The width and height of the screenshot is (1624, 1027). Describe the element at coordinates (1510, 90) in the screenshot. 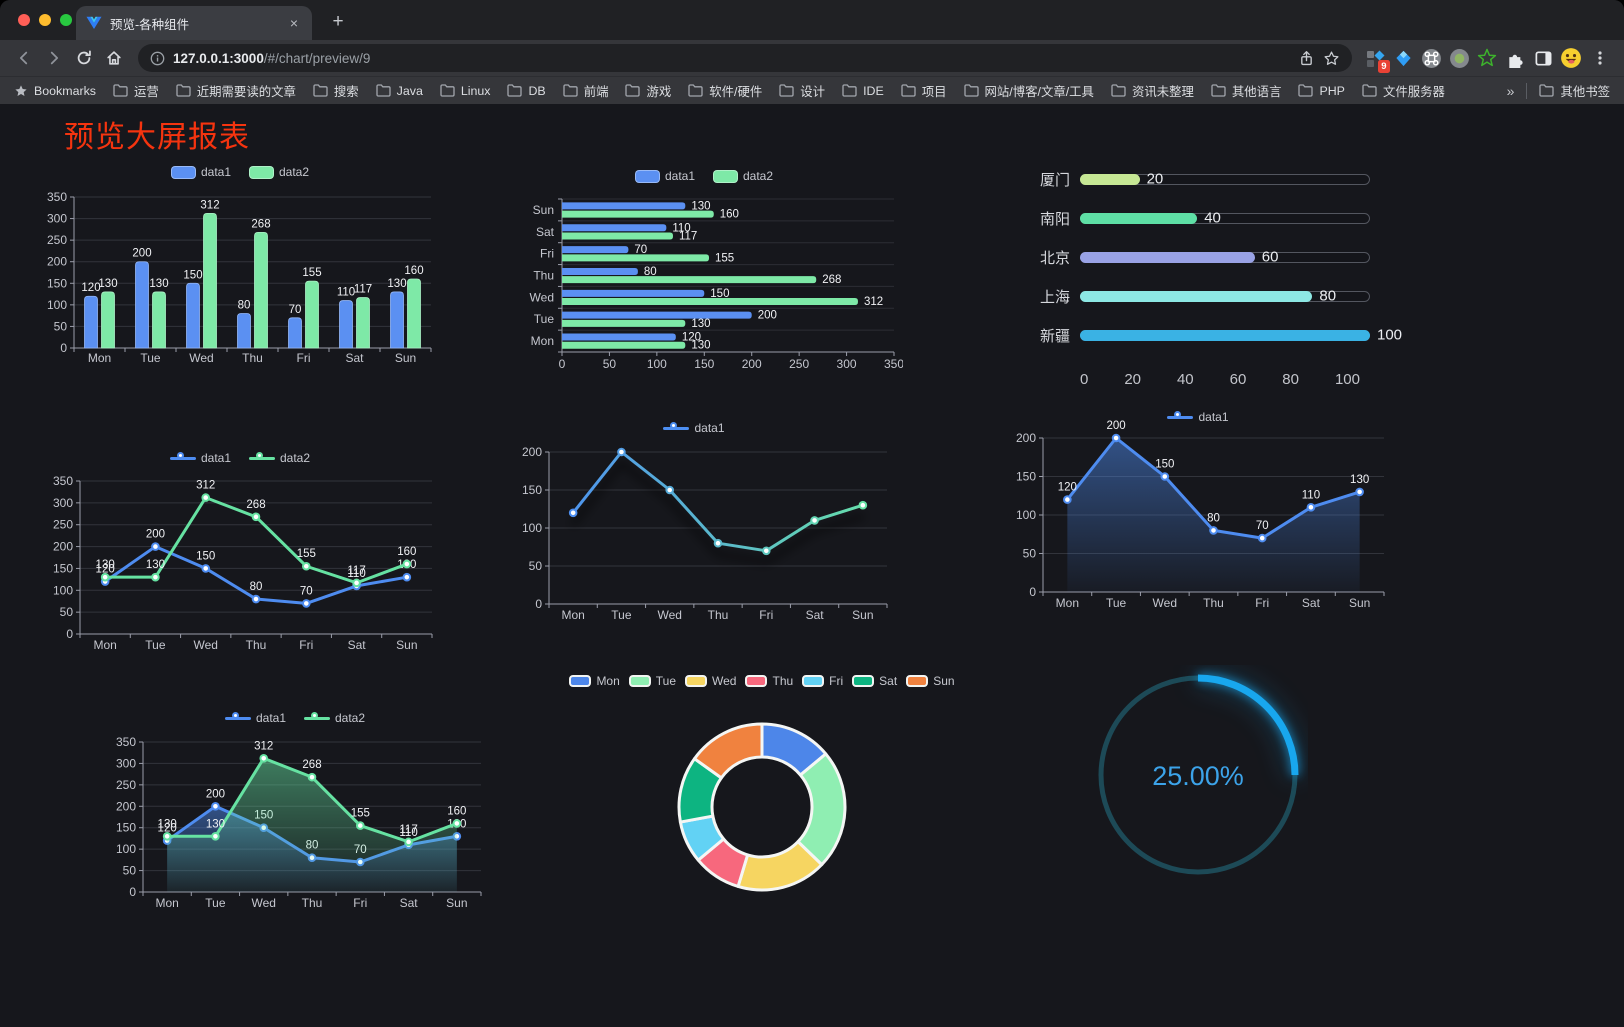

I see `bookmarks-overflow-button: »` at that location.